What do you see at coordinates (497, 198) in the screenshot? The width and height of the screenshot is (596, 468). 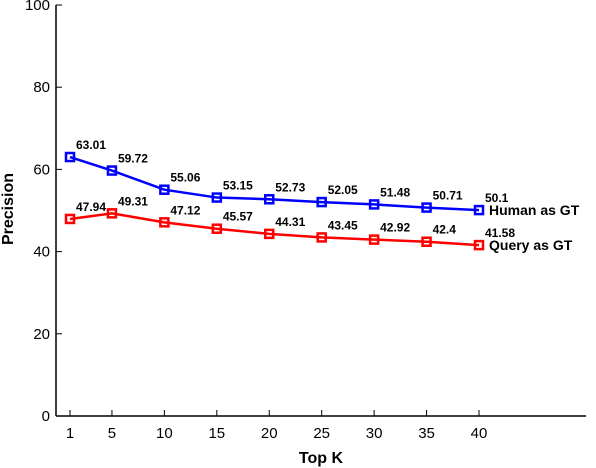 I see `data-label: 50.1` at bounding box center [497, 198].